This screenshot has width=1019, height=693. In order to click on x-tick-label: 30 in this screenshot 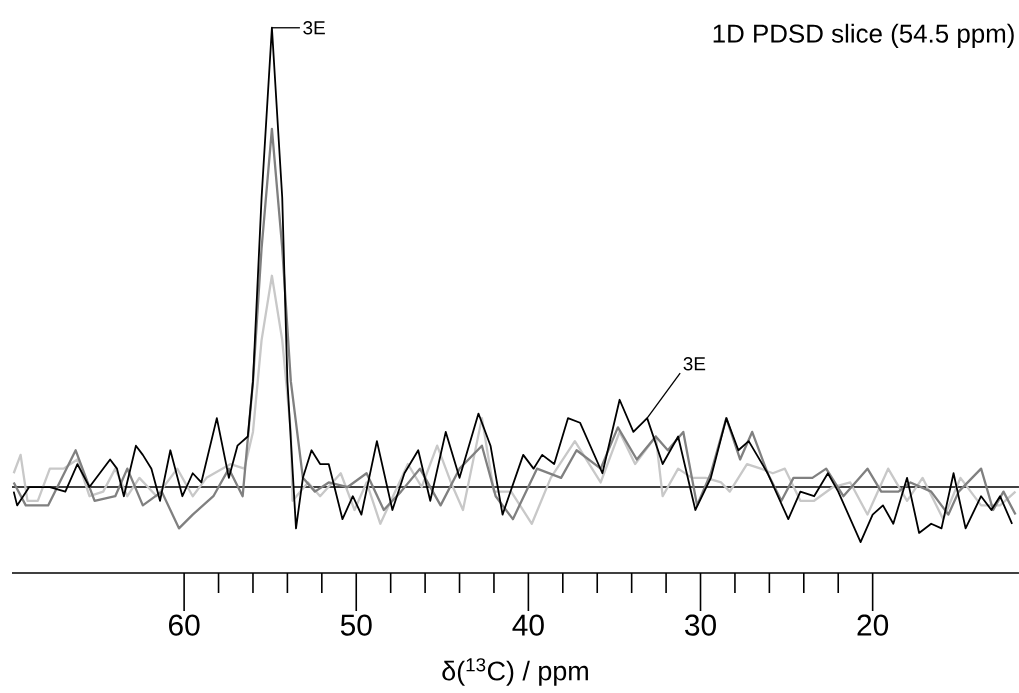, I will do `click(700, 625)`.